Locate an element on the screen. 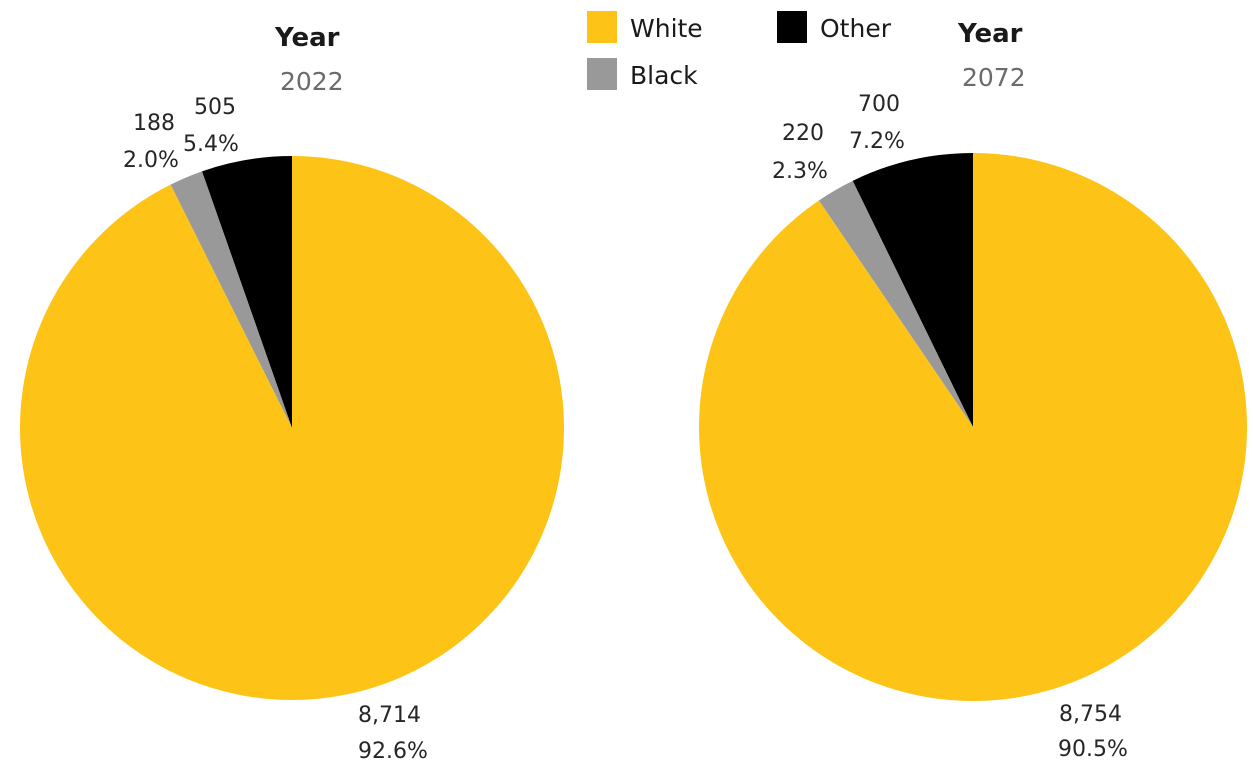  data-label-value-white-2072: 8,754 is located at coordinates (1090, 714).